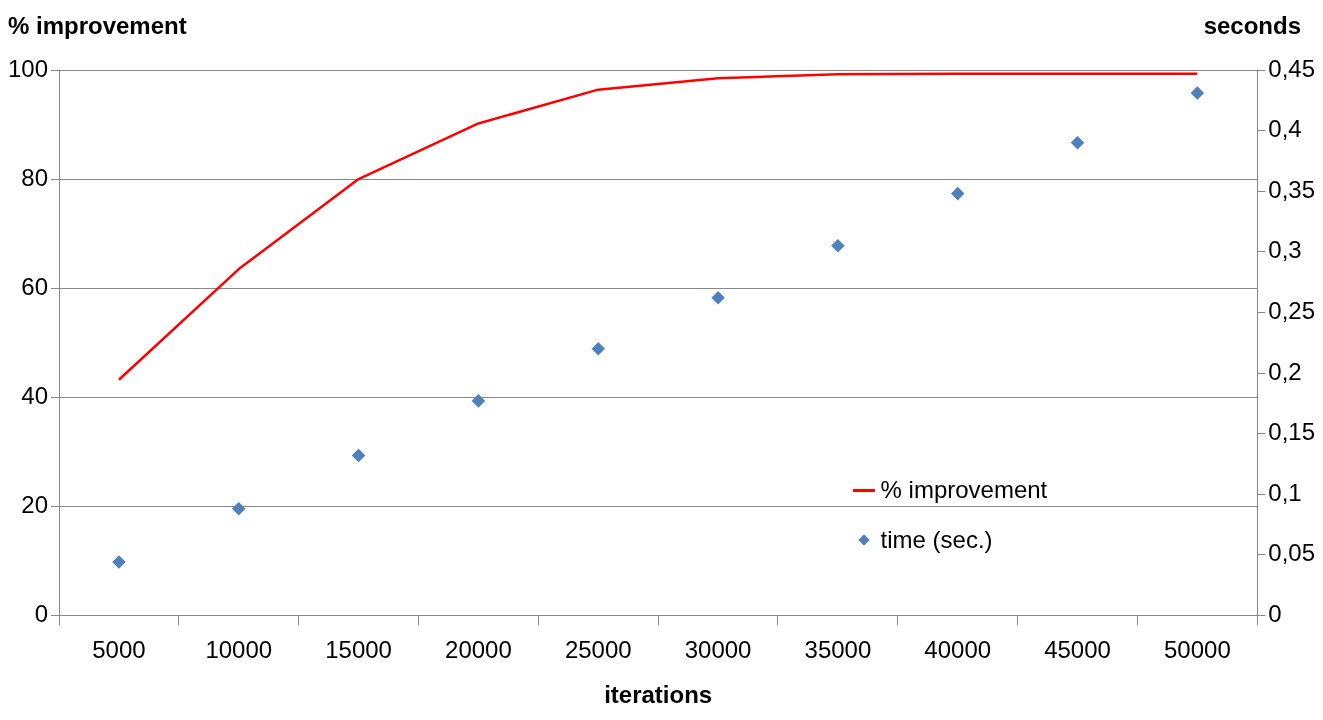 Image resolution: width=1323 pixels, height=720 pixels. Describe the element at coordinates (239, 650) in the screenshot. I see `x-tick-label: 10000` at that location.